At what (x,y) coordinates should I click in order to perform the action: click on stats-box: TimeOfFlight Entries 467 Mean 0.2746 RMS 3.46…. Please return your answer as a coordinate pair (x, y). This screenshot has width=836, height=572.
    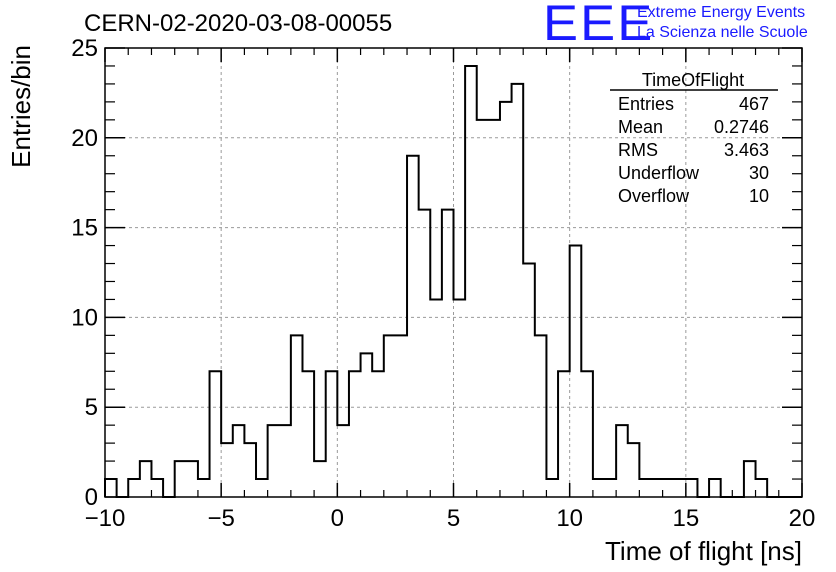
    Looking at the image, I should click on (694, 138).